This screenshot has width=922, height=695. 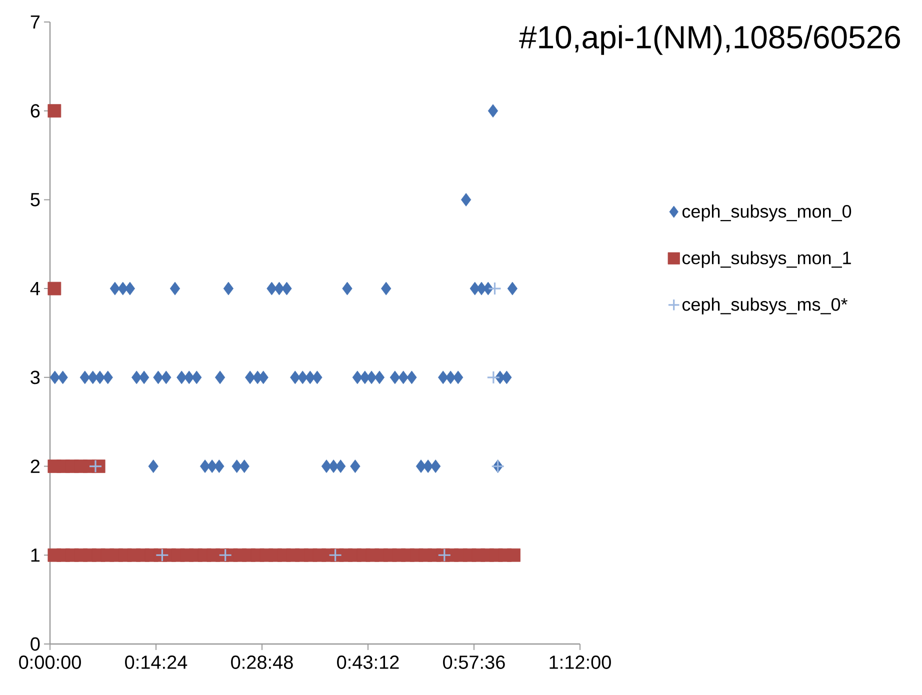 I want to click on text: #10,api-1(NM),1085/60526, so click(x=709, y=40).